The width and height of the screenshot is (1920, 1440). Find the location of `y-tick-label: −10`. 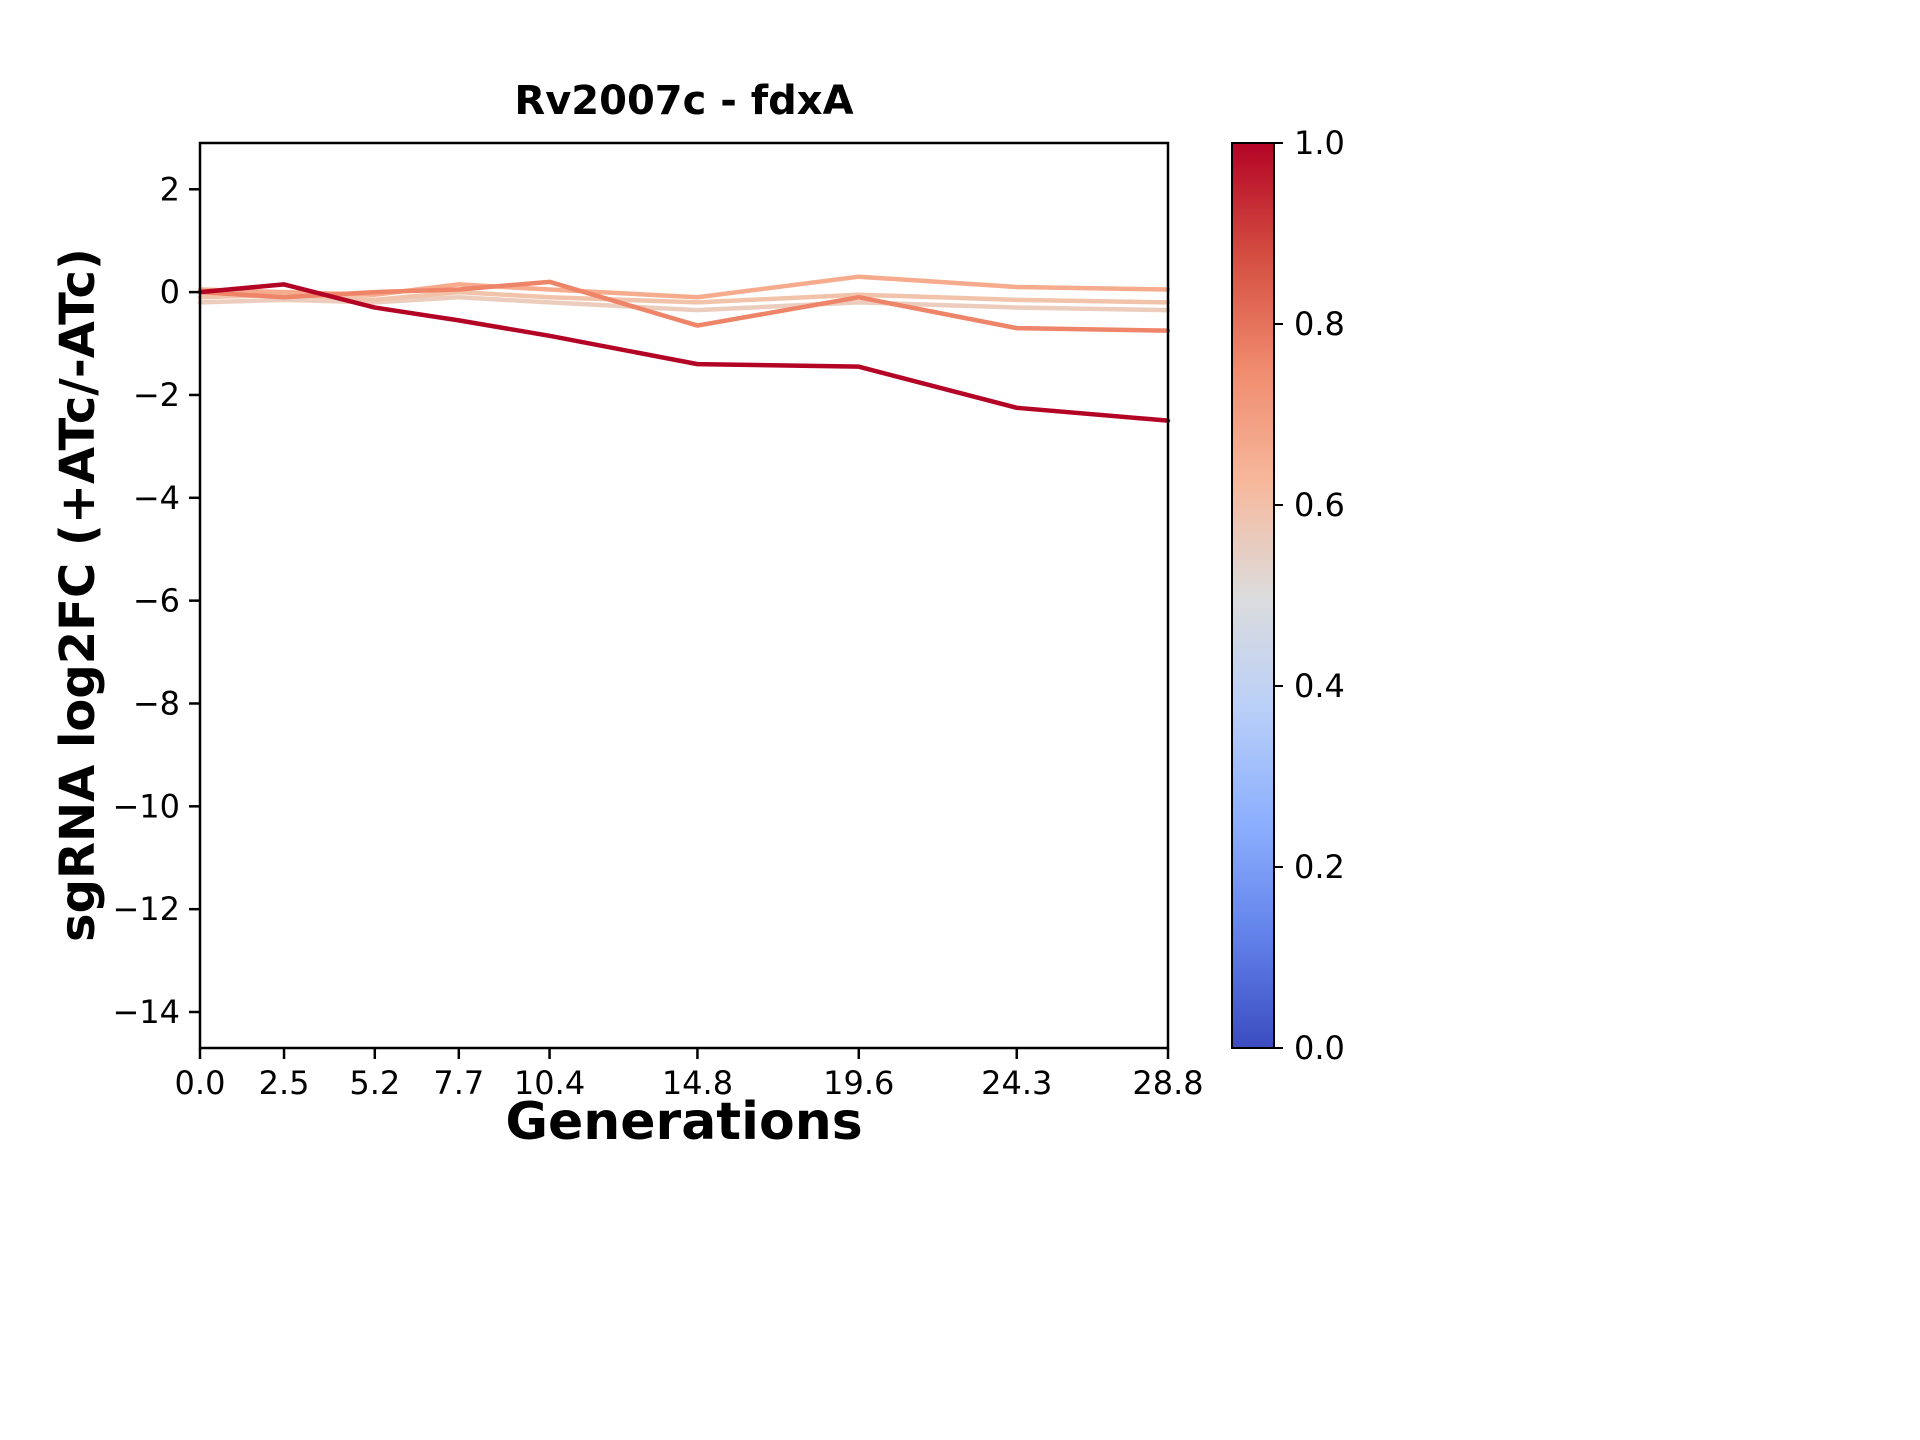

y-tick-label: −10 is located at coordinates (146, 806).